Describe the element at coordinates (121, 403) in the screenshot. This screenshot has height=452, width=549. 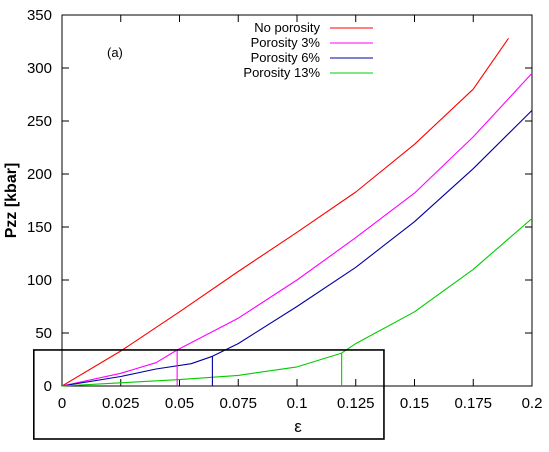
I see `x-tick-label: 0.025` at that location.